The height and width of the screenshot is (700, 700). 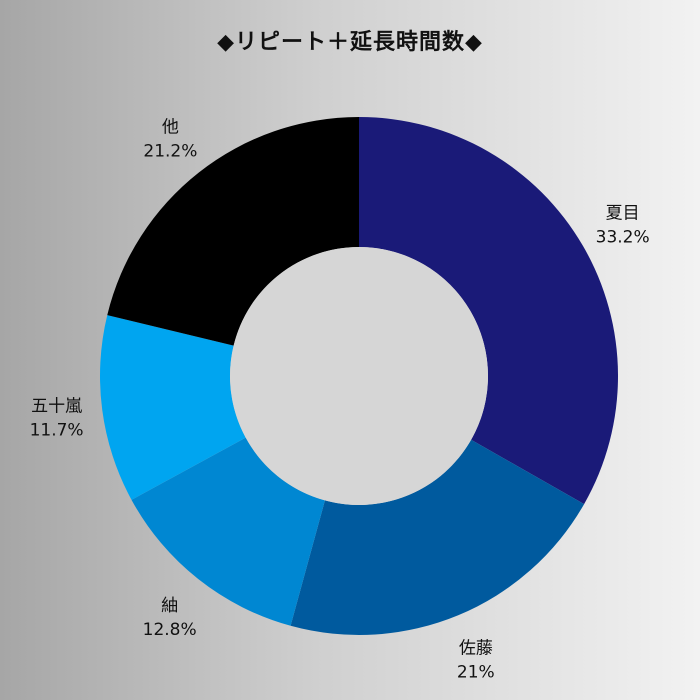 What do you see at coordinates (170, 127) in the screenshot?
I see `slice-label-4: 他` at bounding box center [170, 127].